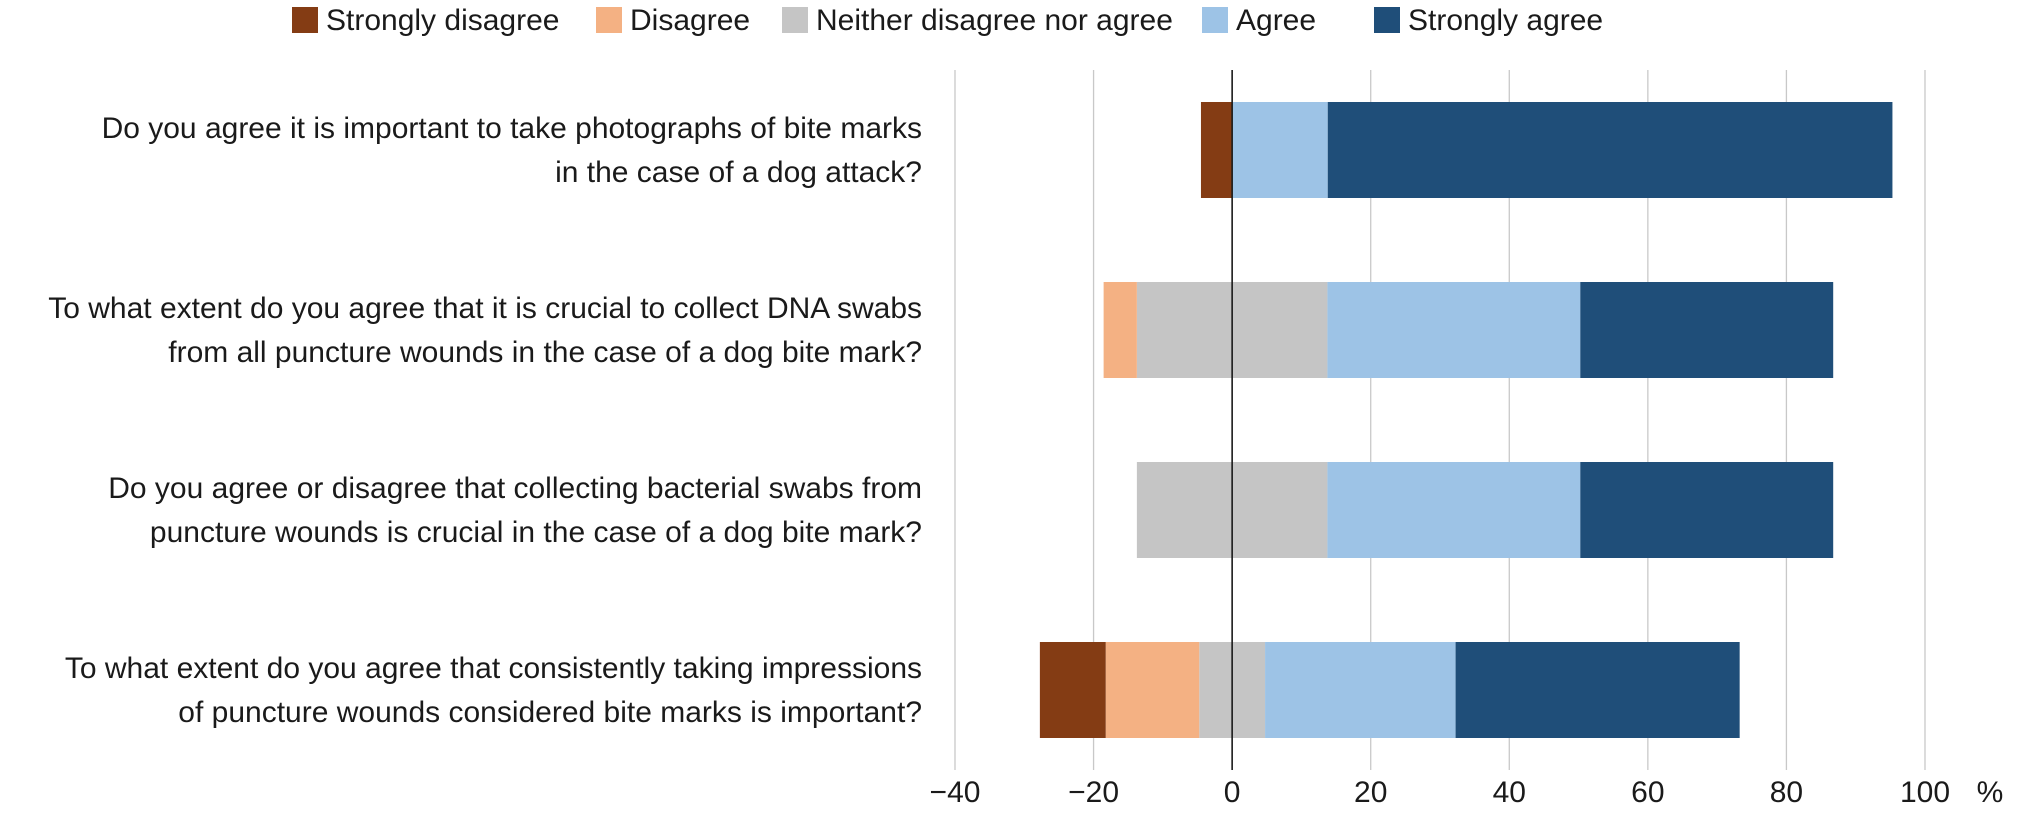 The image size is (2020, 820). I want to click on x-tick-label: 100, so click(1925, 792).